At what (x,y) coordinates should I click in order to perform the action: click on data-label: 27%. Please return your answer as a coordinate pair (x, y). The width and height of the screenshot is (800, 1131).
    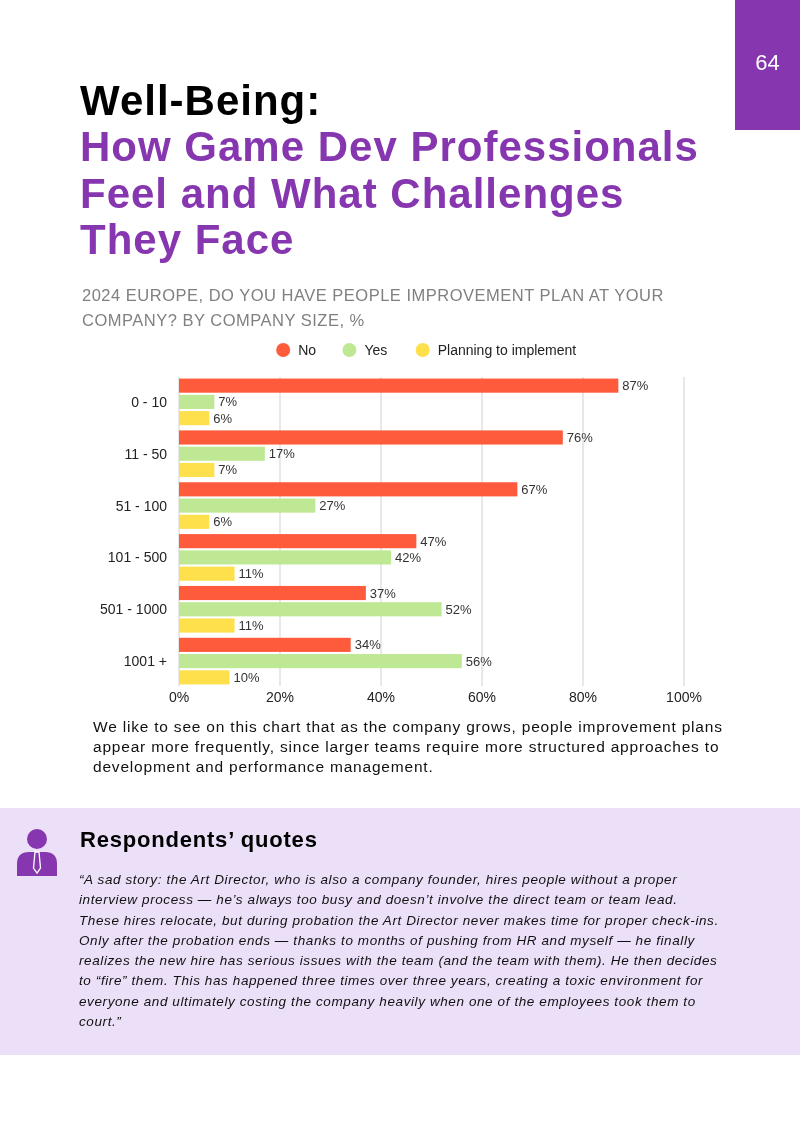
    Looking at the image, I should click on (332, 506).